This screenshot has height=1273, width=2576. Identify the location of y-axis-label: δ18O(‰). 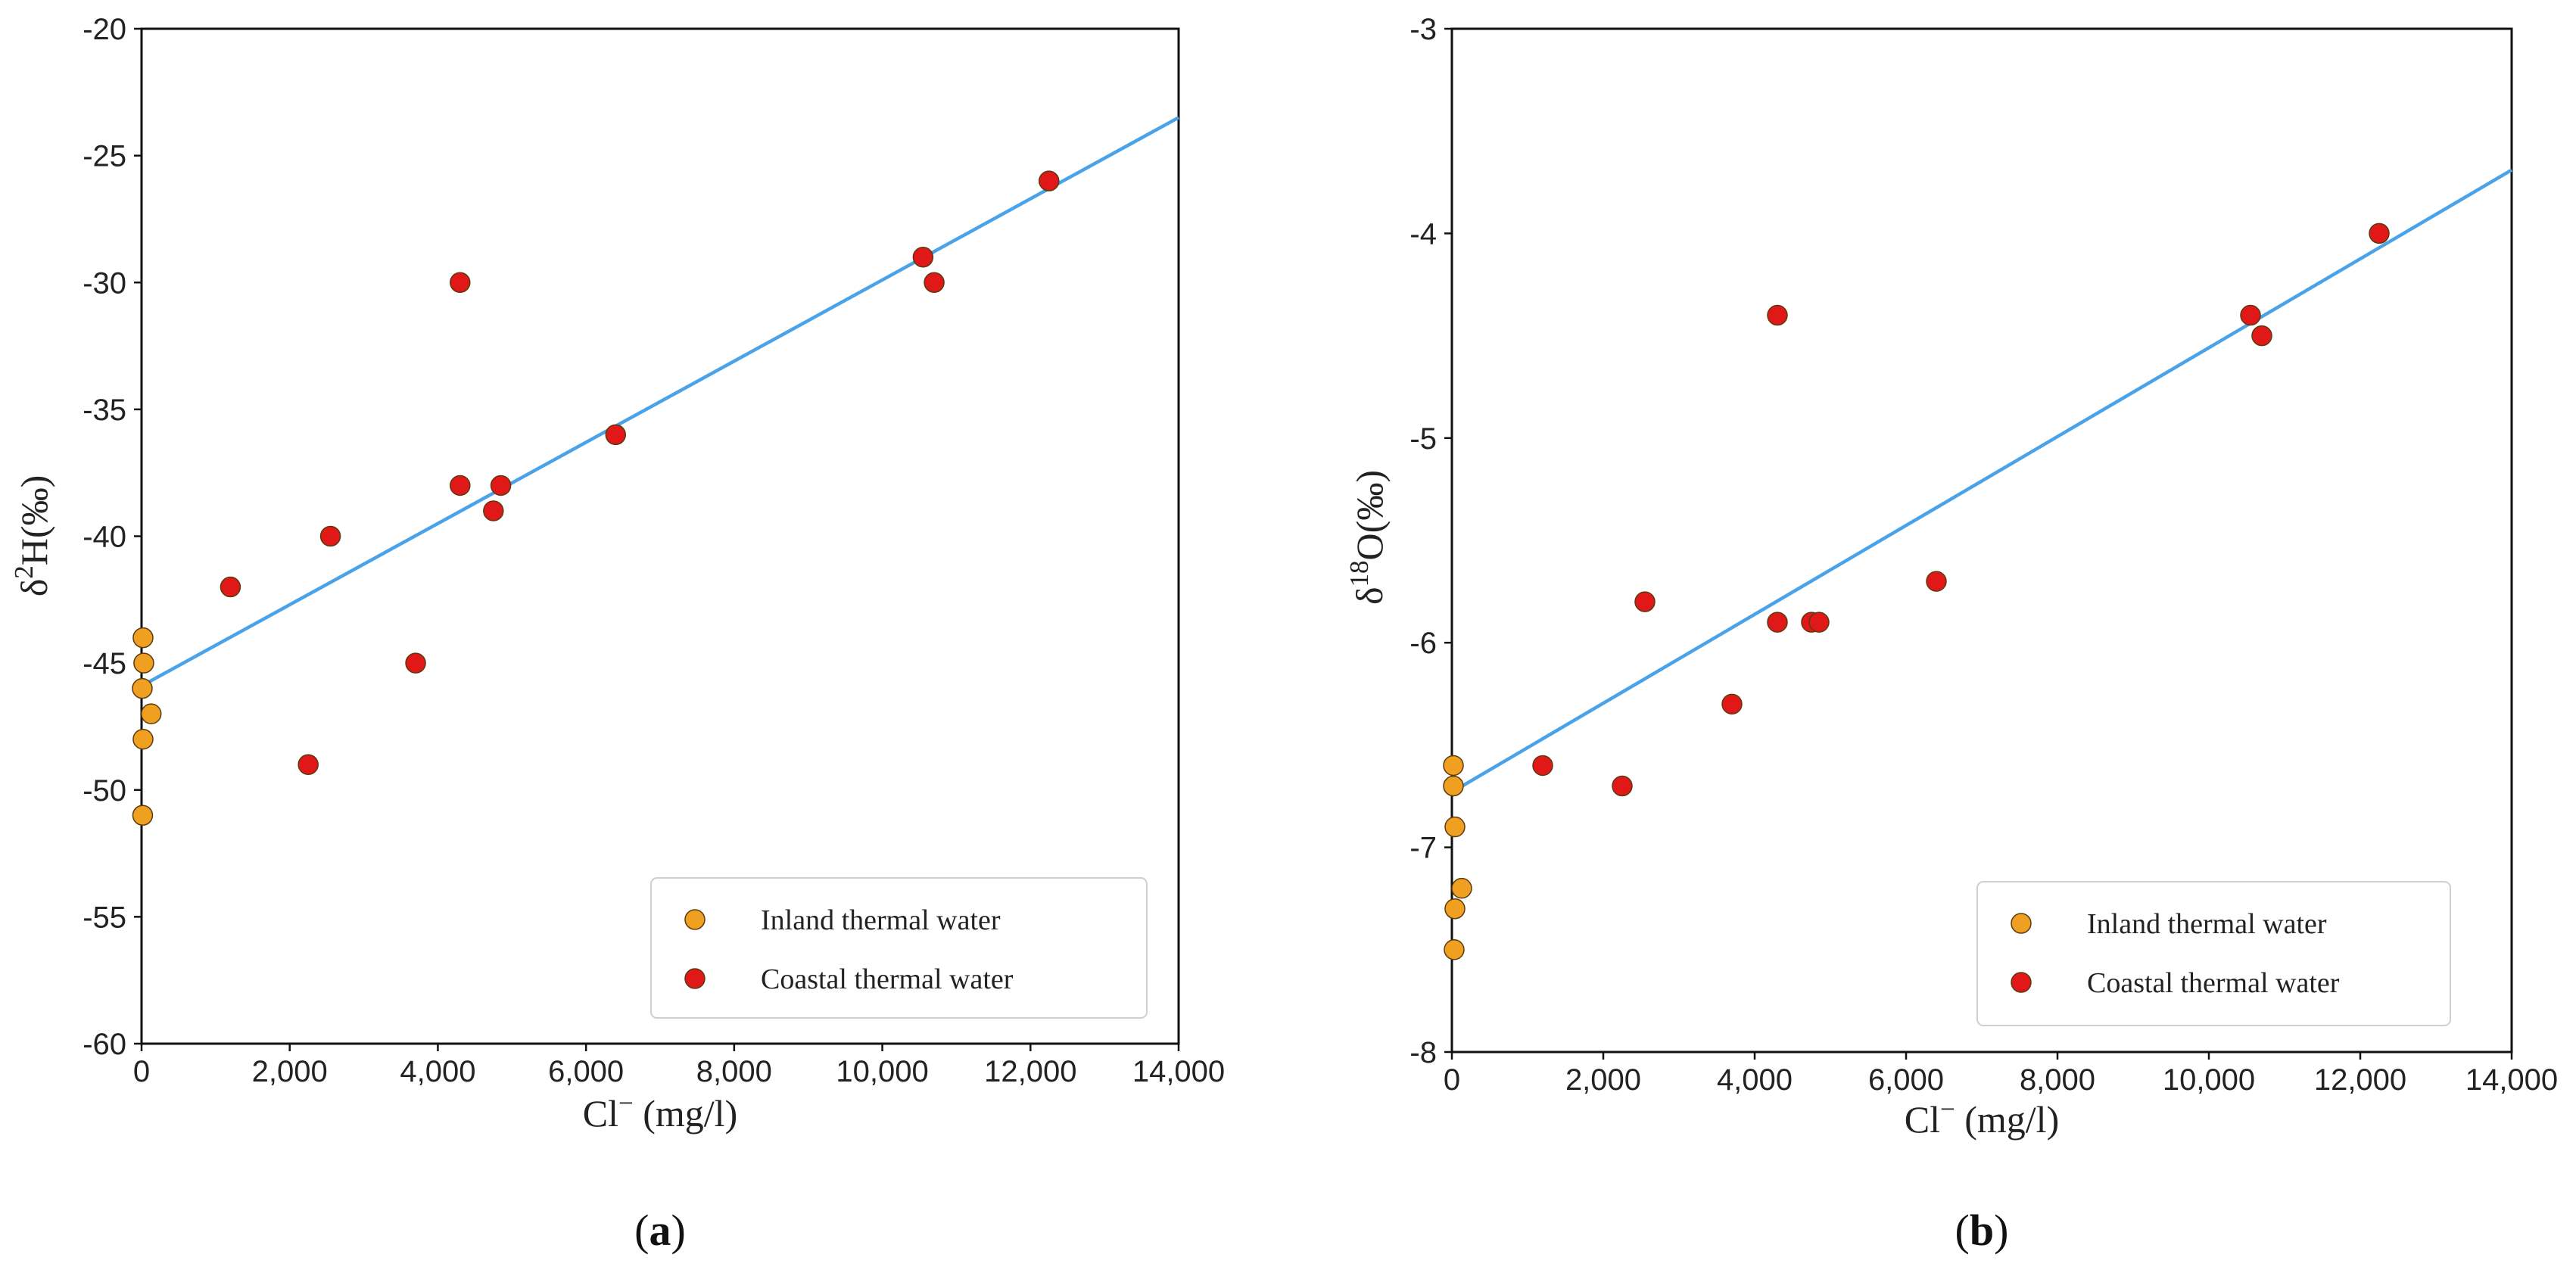
(1367, 538).